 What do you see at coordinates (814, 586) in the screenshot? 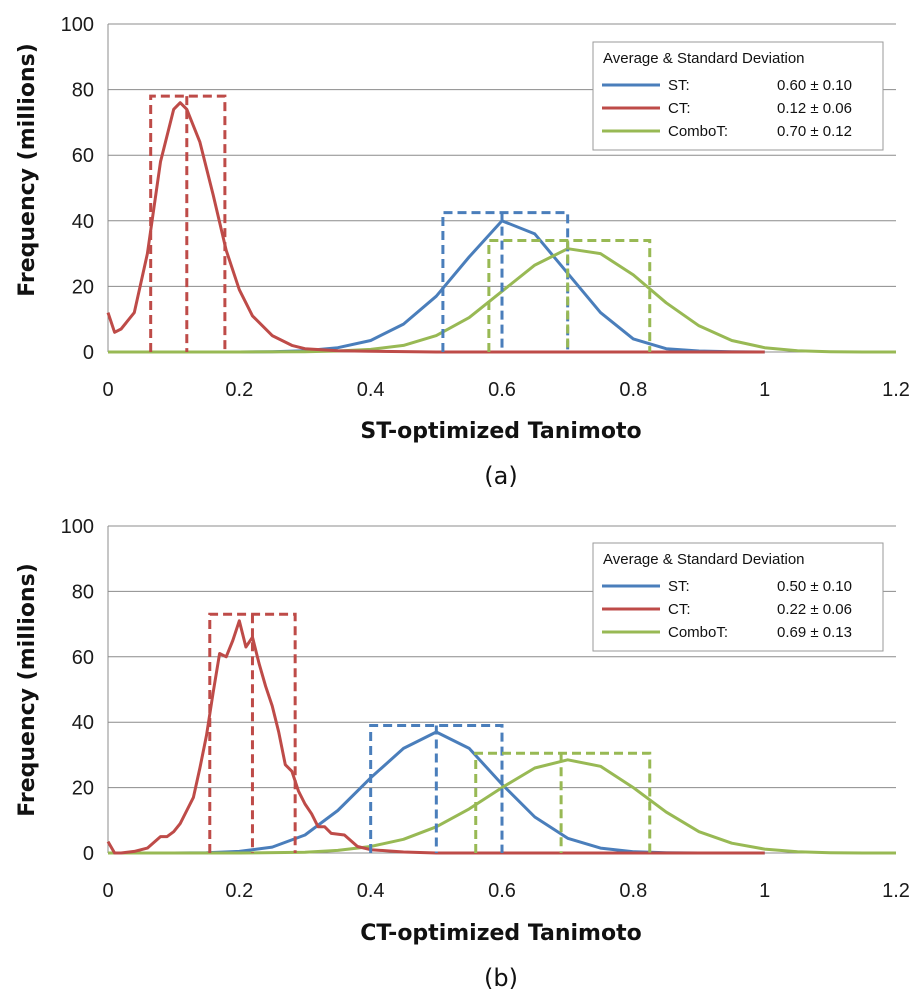
I see `legend-stat-st: 0.50 ± 0.10` at bounding box center [814, 586].